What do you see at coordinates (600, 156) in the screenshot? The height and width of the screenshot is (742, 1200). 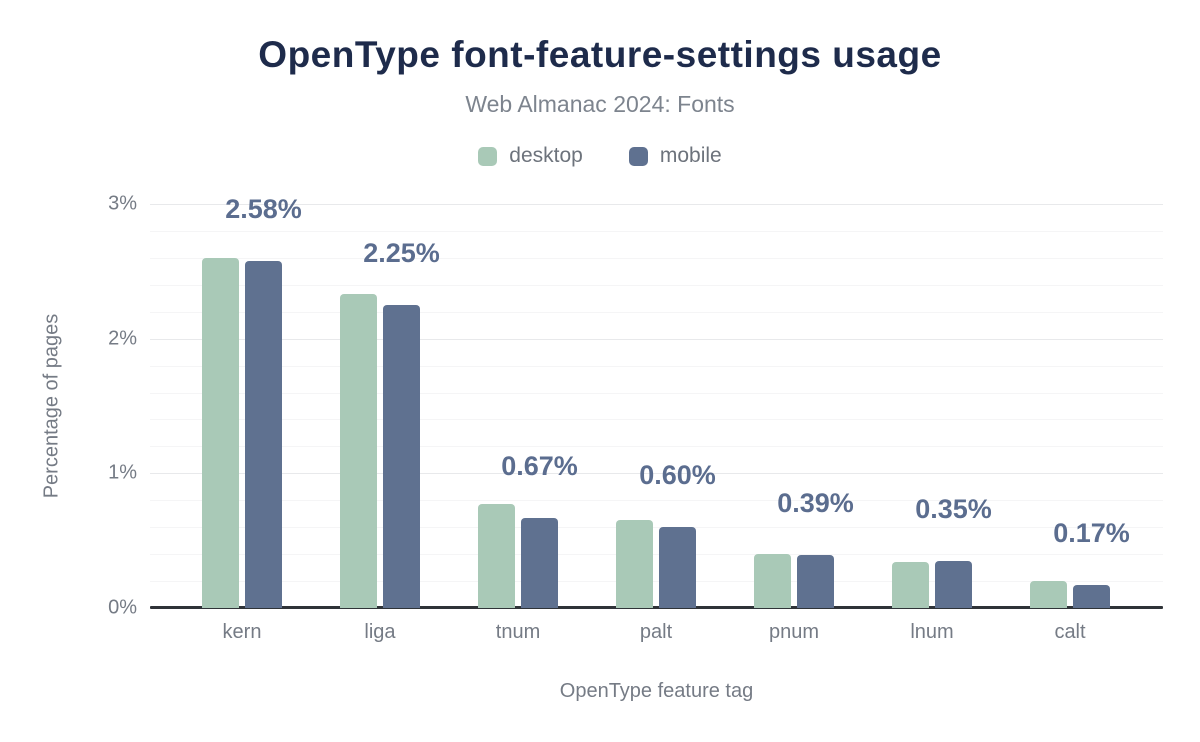 I see `chart-legend: desktop mobile` at bounding box center [600, 156].